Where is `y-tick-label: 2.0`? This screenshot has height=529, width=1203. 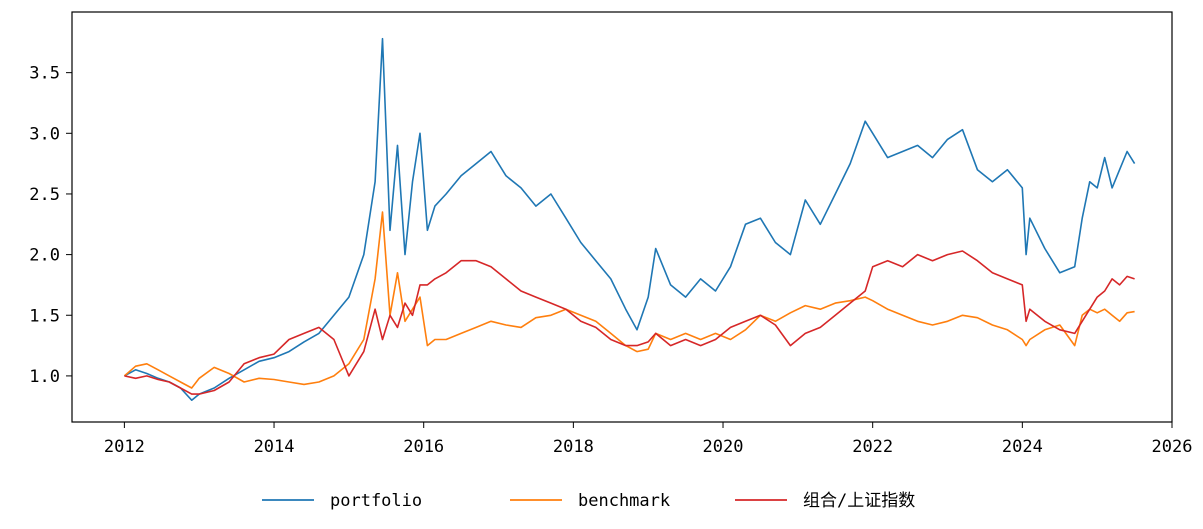 y-tick-label: 2.0 is located at coordinates (44, 256).